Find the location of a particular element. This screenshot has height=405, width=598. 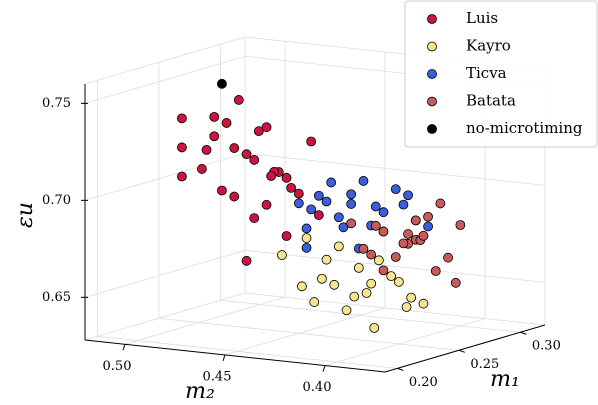

y-tick-label: 0.40 is located at coordinates (317, 387).